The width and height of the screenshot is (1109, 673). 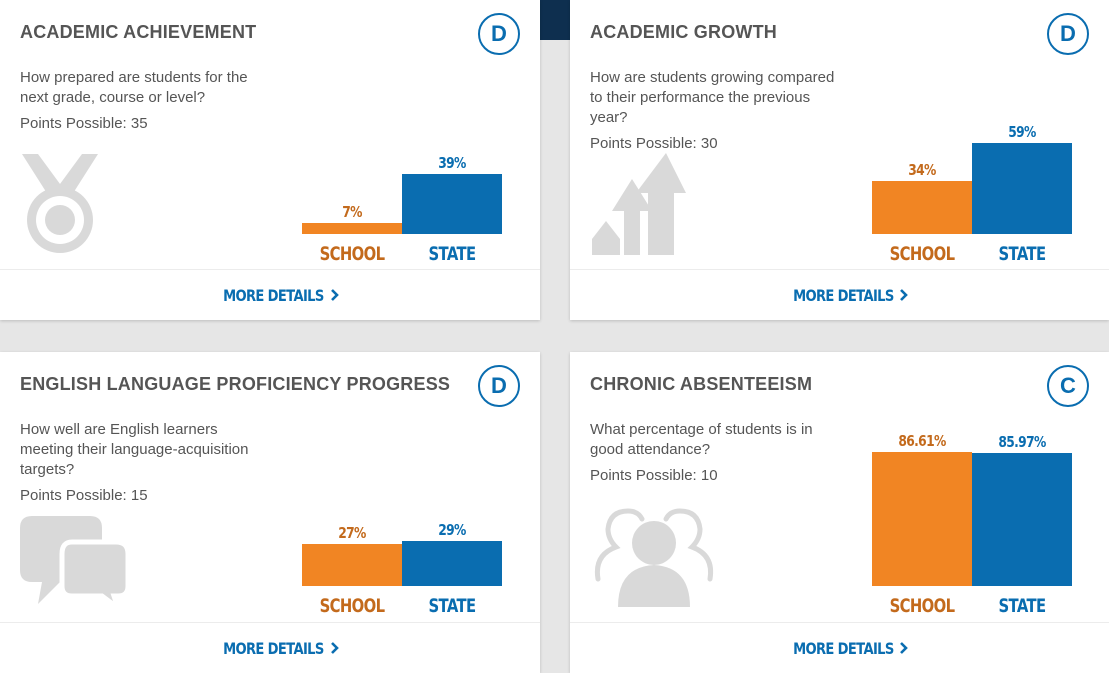 What do you see at coordinates (84, 123) in the screenshot?
I see `points-possible: Points Possible: 35` at bounding box center [84, 123].